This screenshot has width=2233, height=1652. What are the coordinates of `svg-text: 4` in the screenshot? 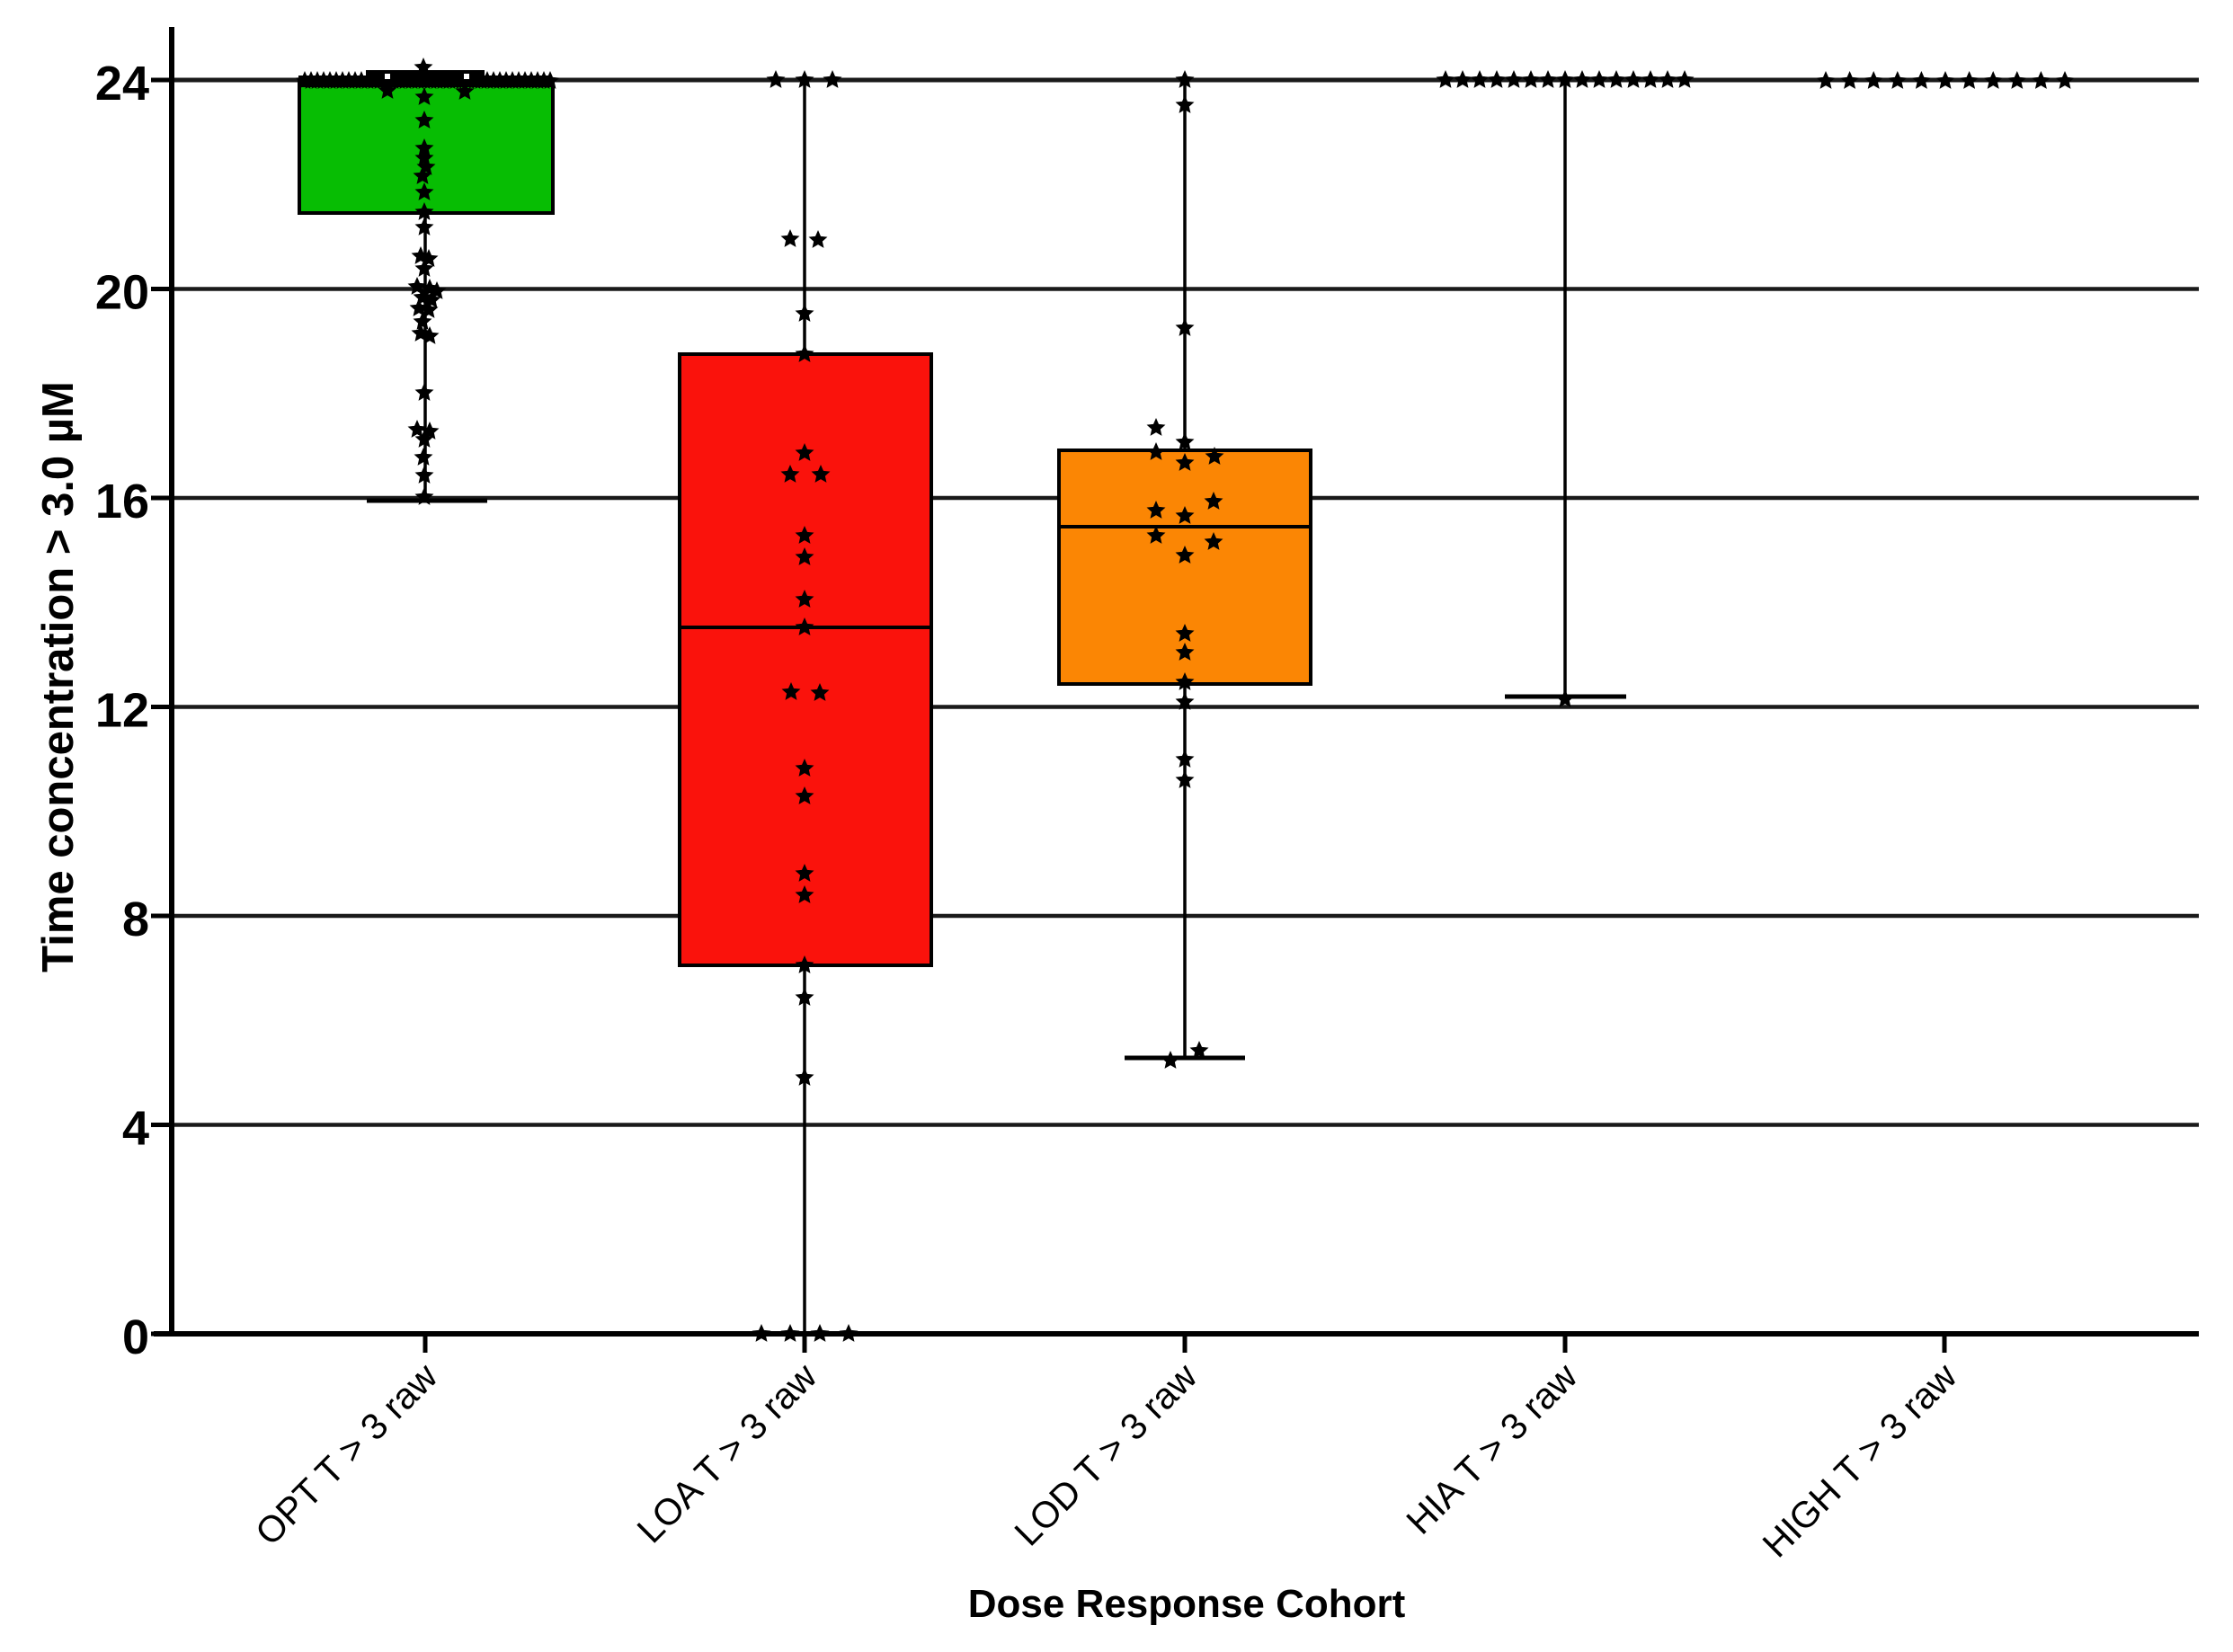 It's located at (135, 1129).